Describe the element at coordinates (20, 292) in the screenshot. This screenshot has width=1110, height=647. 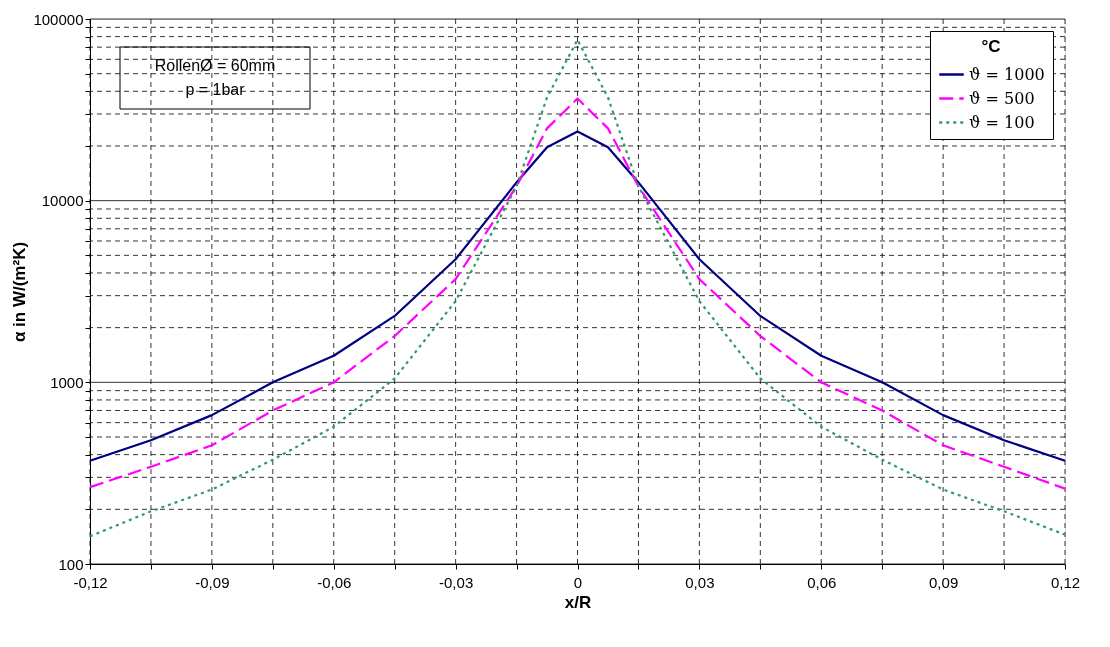
I see `y-axis-title: α in W/(m²K)` at that location.